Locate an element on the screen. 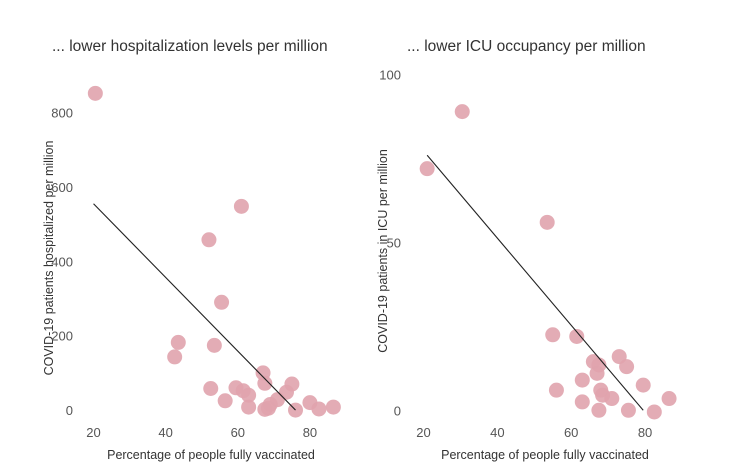 The height and width of the screenshot is (469, 743). hospitalization-chart-y-tick-label: 200 is located at coordinates (62, 336).